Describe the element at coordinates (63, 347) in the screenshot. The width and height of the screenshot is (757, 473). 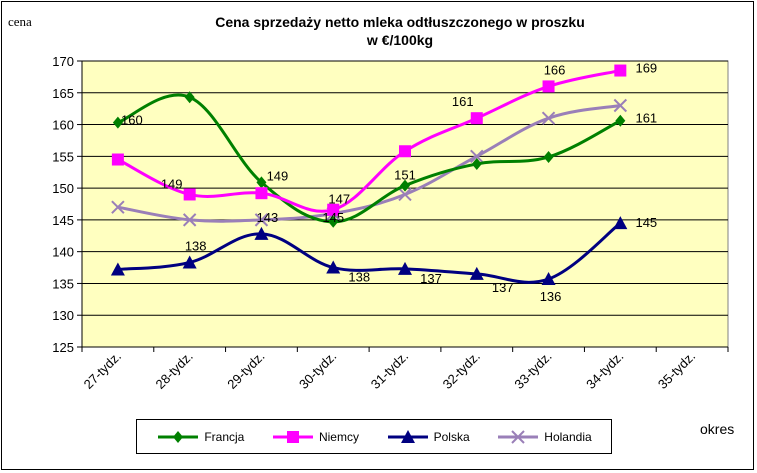
I see `y-tick-label: 125` at that location.